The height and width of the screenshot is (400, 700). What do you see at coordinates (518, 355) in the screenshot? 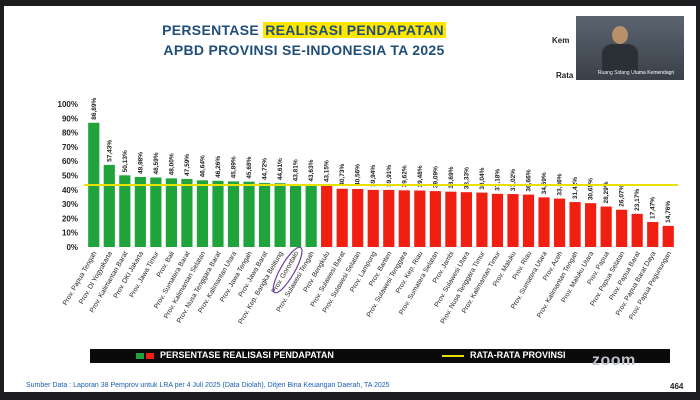
I see `legend-line-label: RATA-RATA PROVINSI` at bounding box center [518, 355].